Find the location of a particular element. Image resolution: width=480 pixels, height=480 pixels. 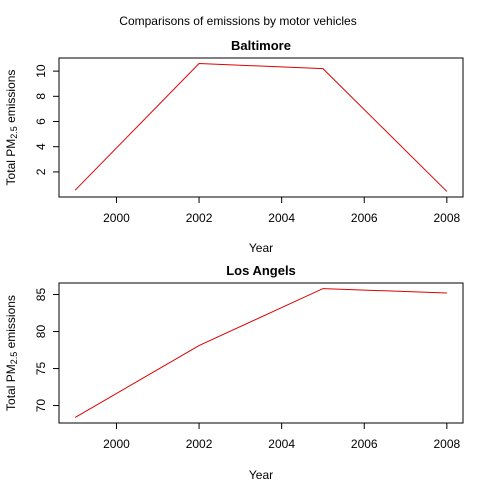

y-tick-label: 6 is located at coordinates (41, 121).